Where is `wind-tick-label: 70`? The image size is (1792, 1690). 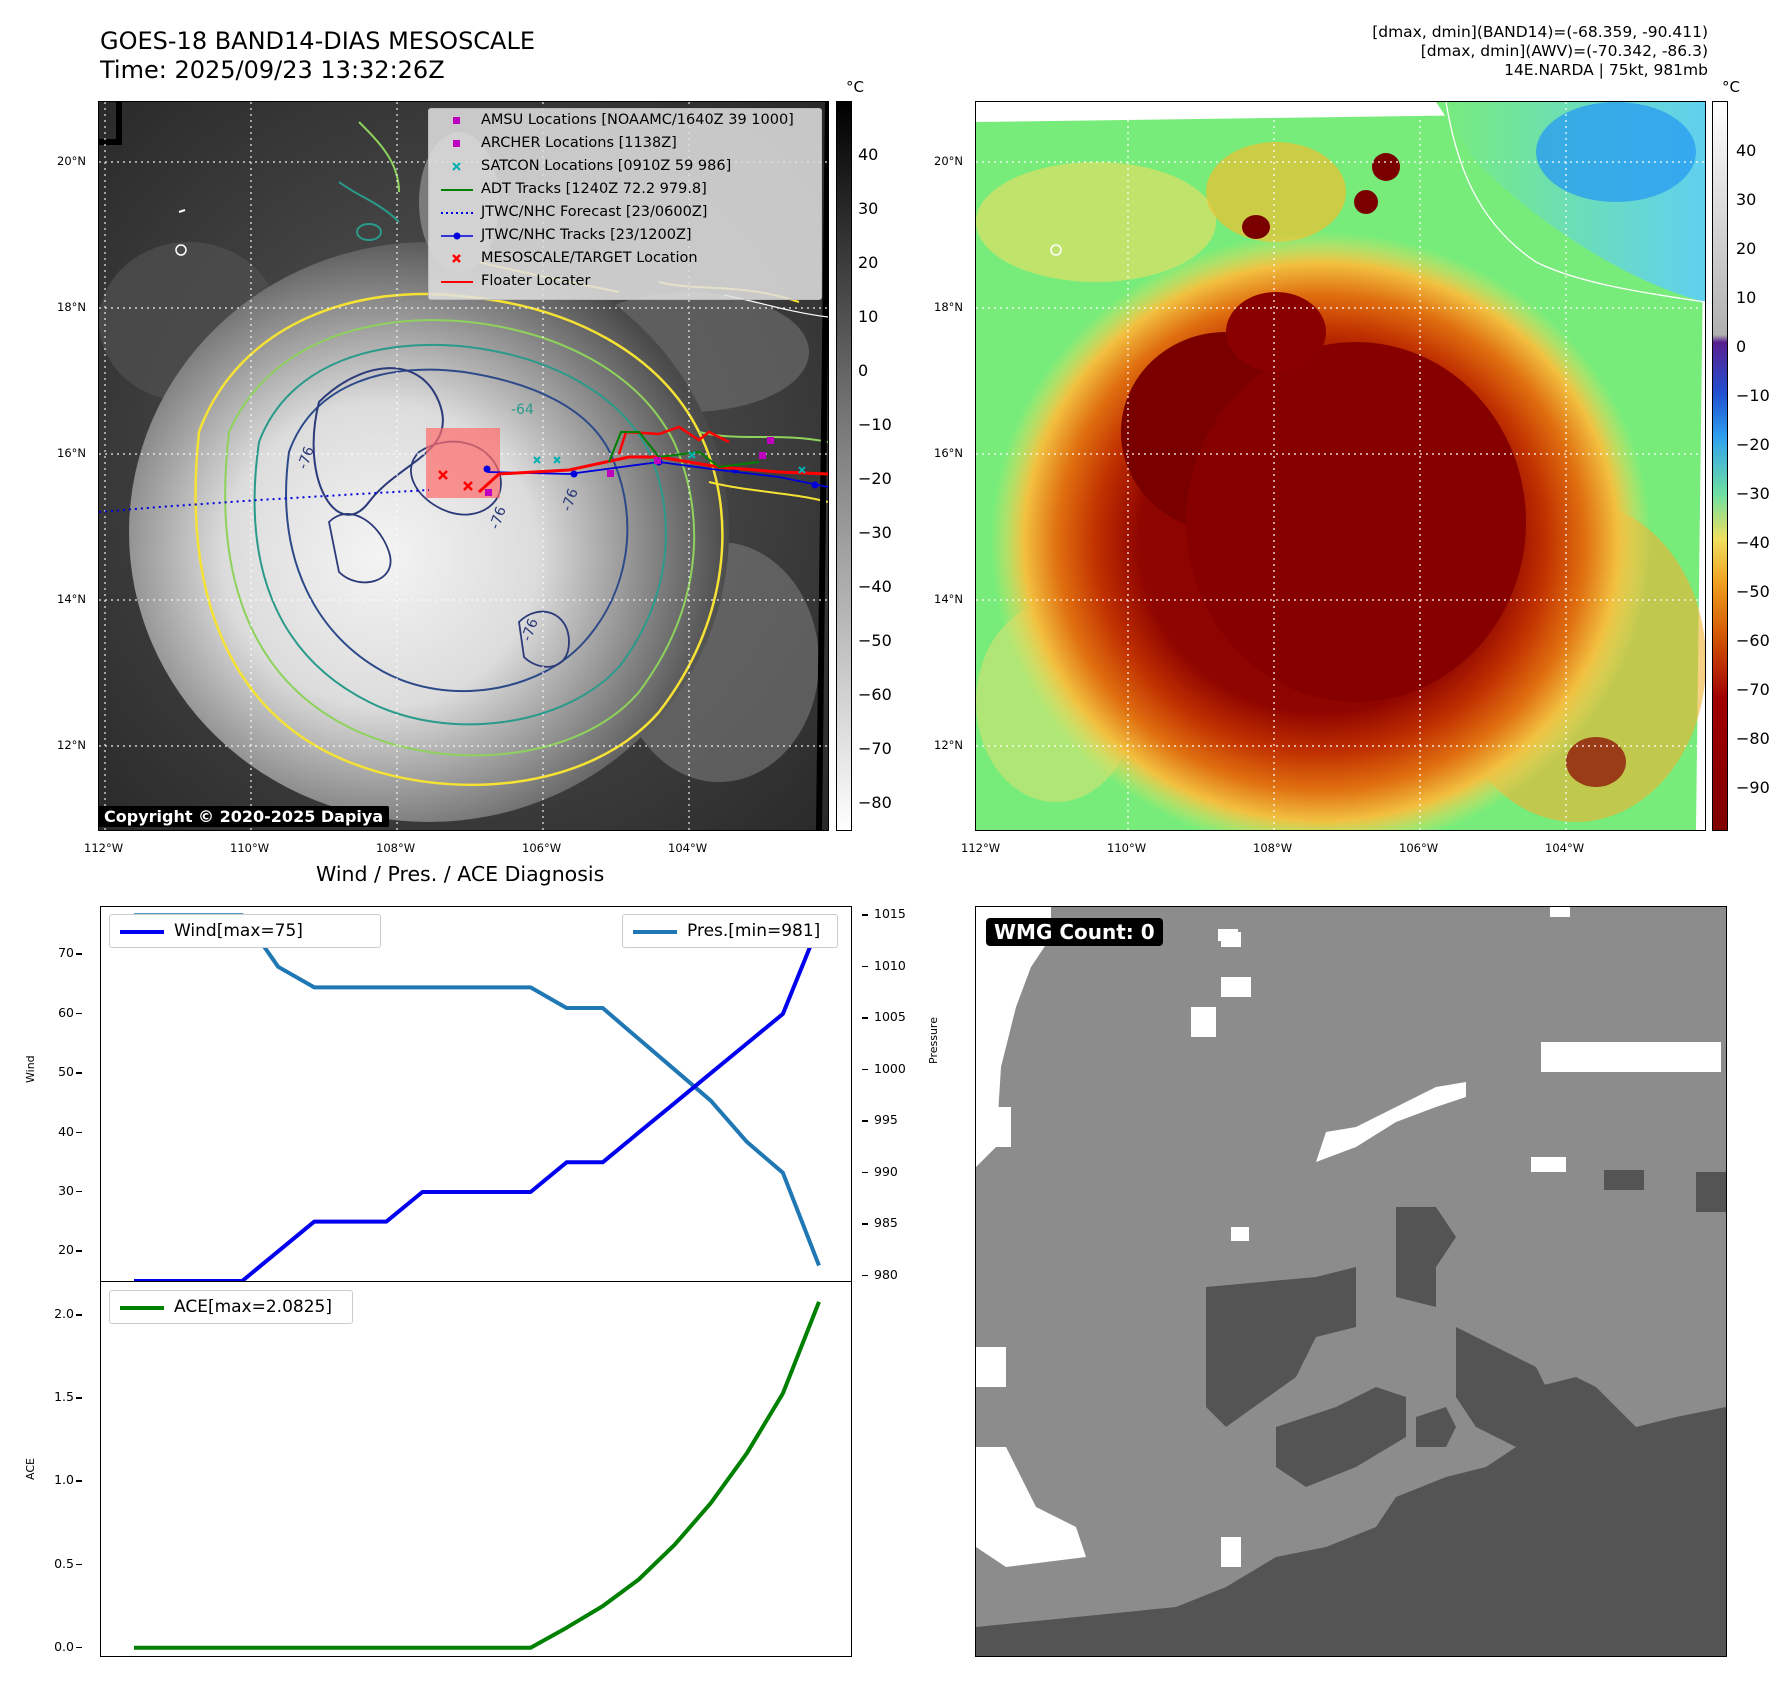
wind-tick-label: 70 is located at coordinates (66, 953).